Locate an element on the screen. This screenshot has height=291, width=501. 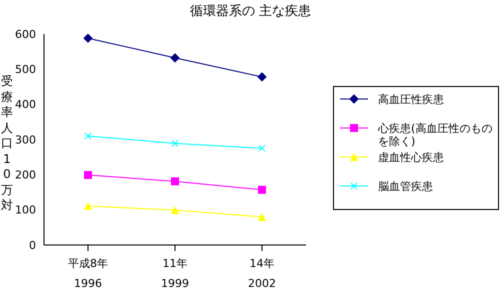
y-tick-label: 200 is located at coordinates (25, 175).